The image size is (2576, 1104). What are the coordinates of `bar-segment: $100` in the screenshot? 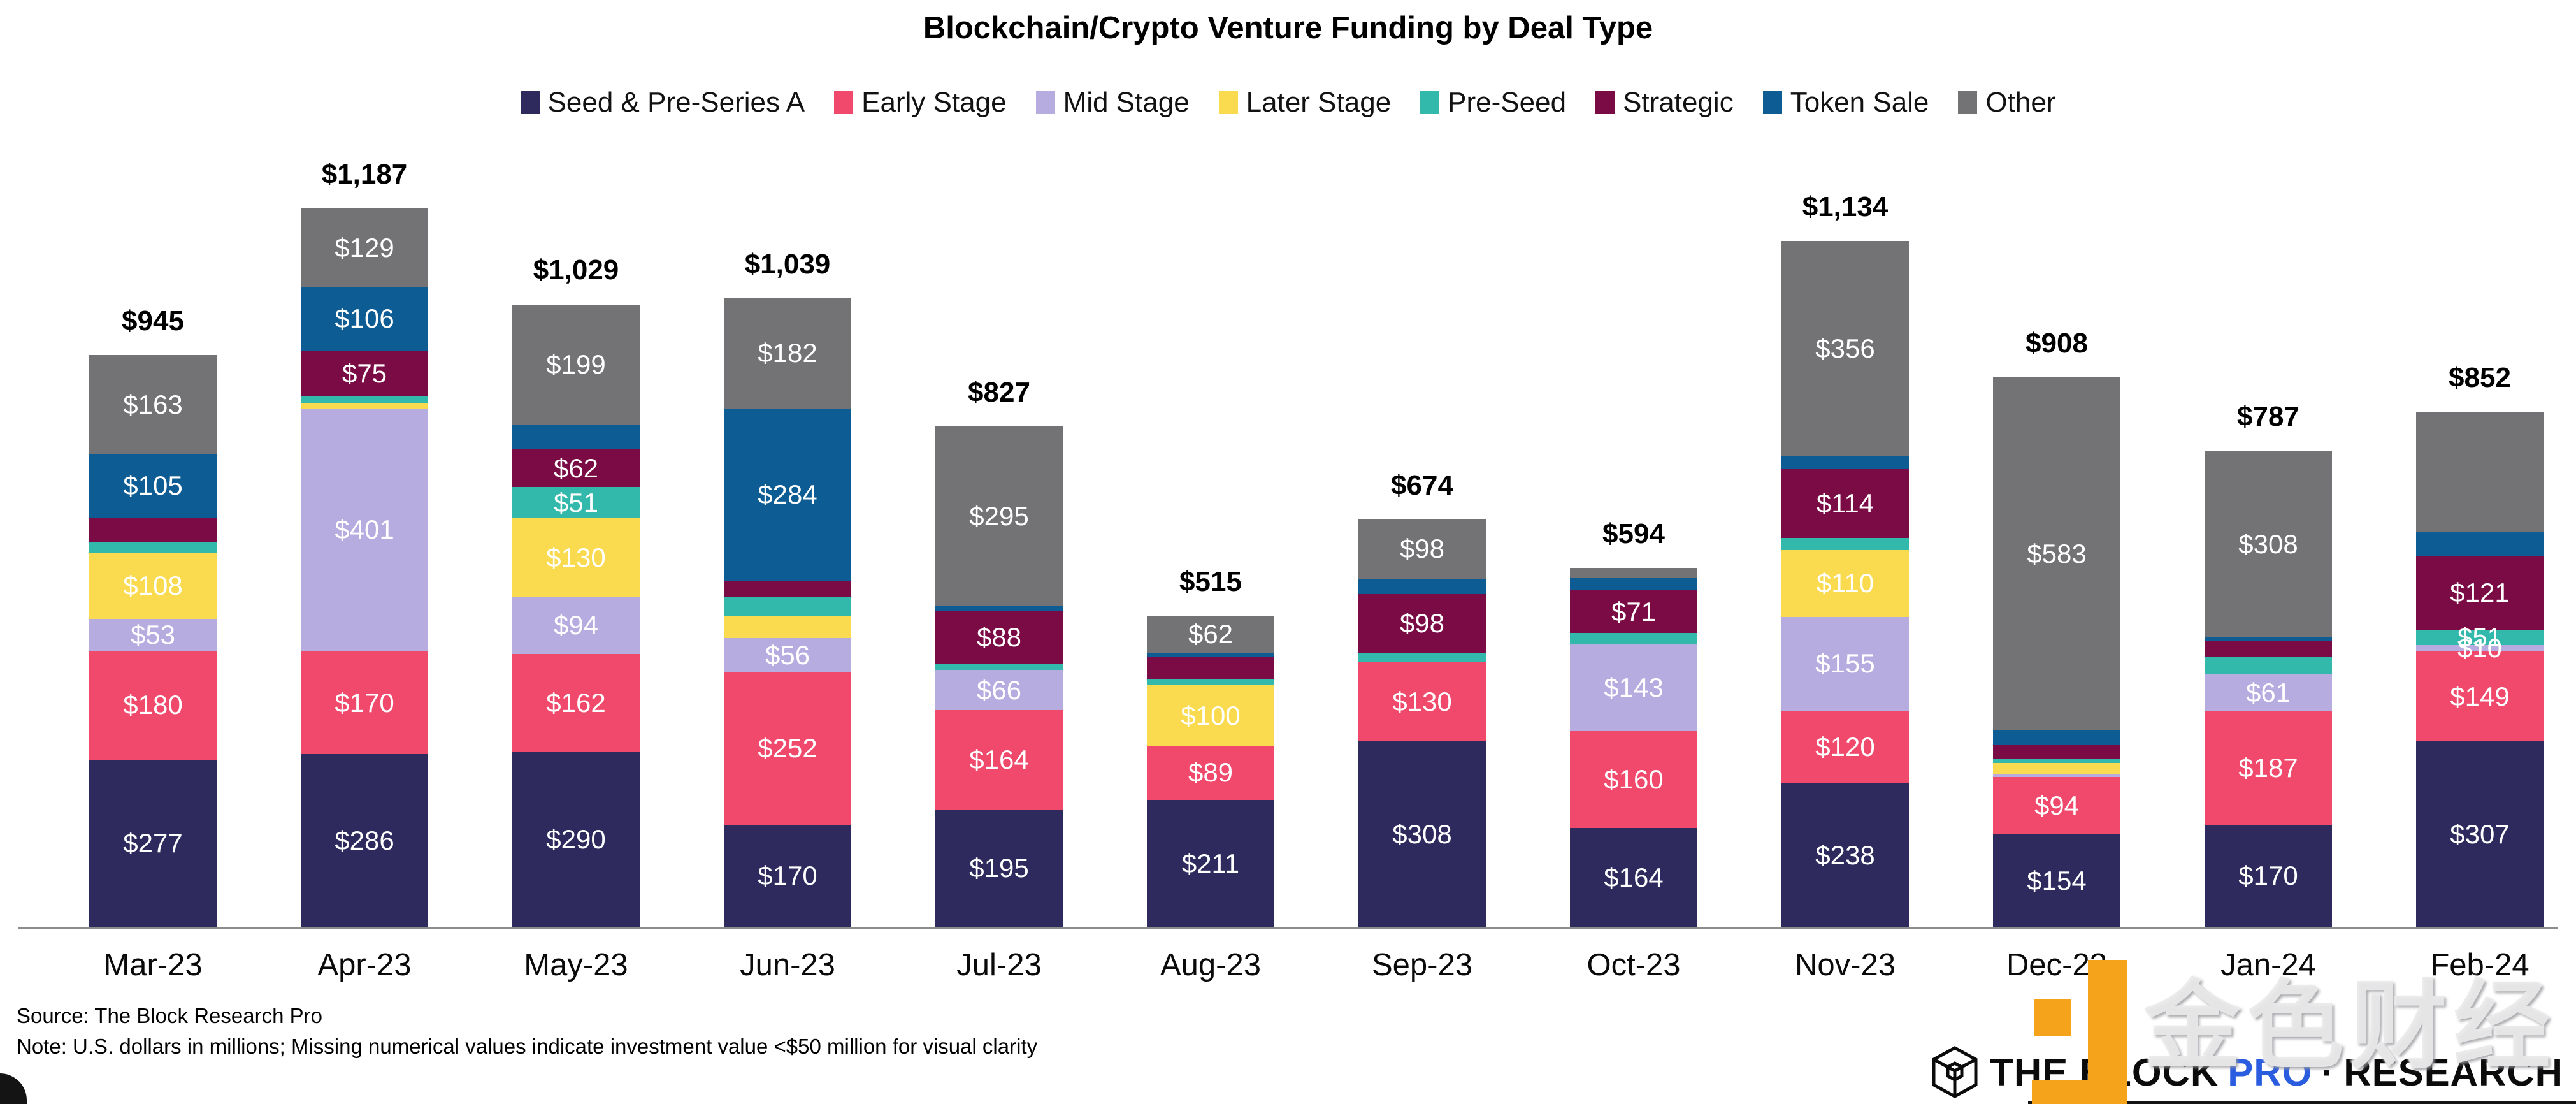 It's located at (1210, 715).